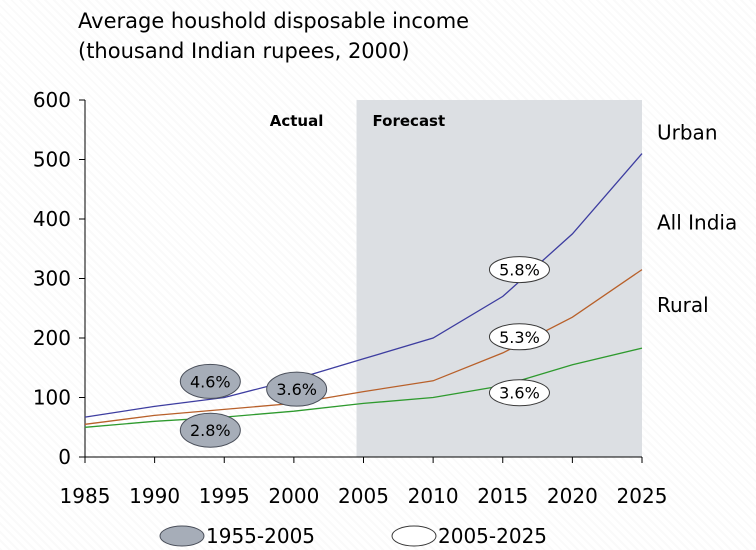 Image resolution: width=756 pixels, height=550 pixels. Describe the element at coordinates (409, 121) in the screenshot. I see `forecast-label: Forecast` at that location.